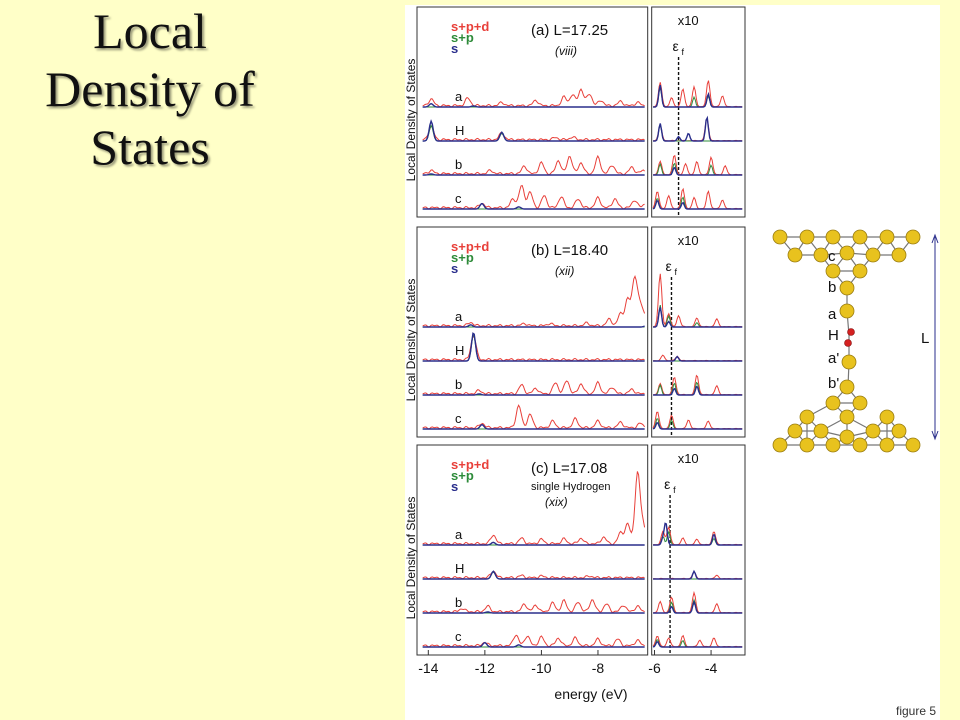 The width and height of the screenshot is (960, 720). Describe the element at coordinates (698, 534) in the screenshot. I see `panel-c-trace-a-s-inset` at that location.